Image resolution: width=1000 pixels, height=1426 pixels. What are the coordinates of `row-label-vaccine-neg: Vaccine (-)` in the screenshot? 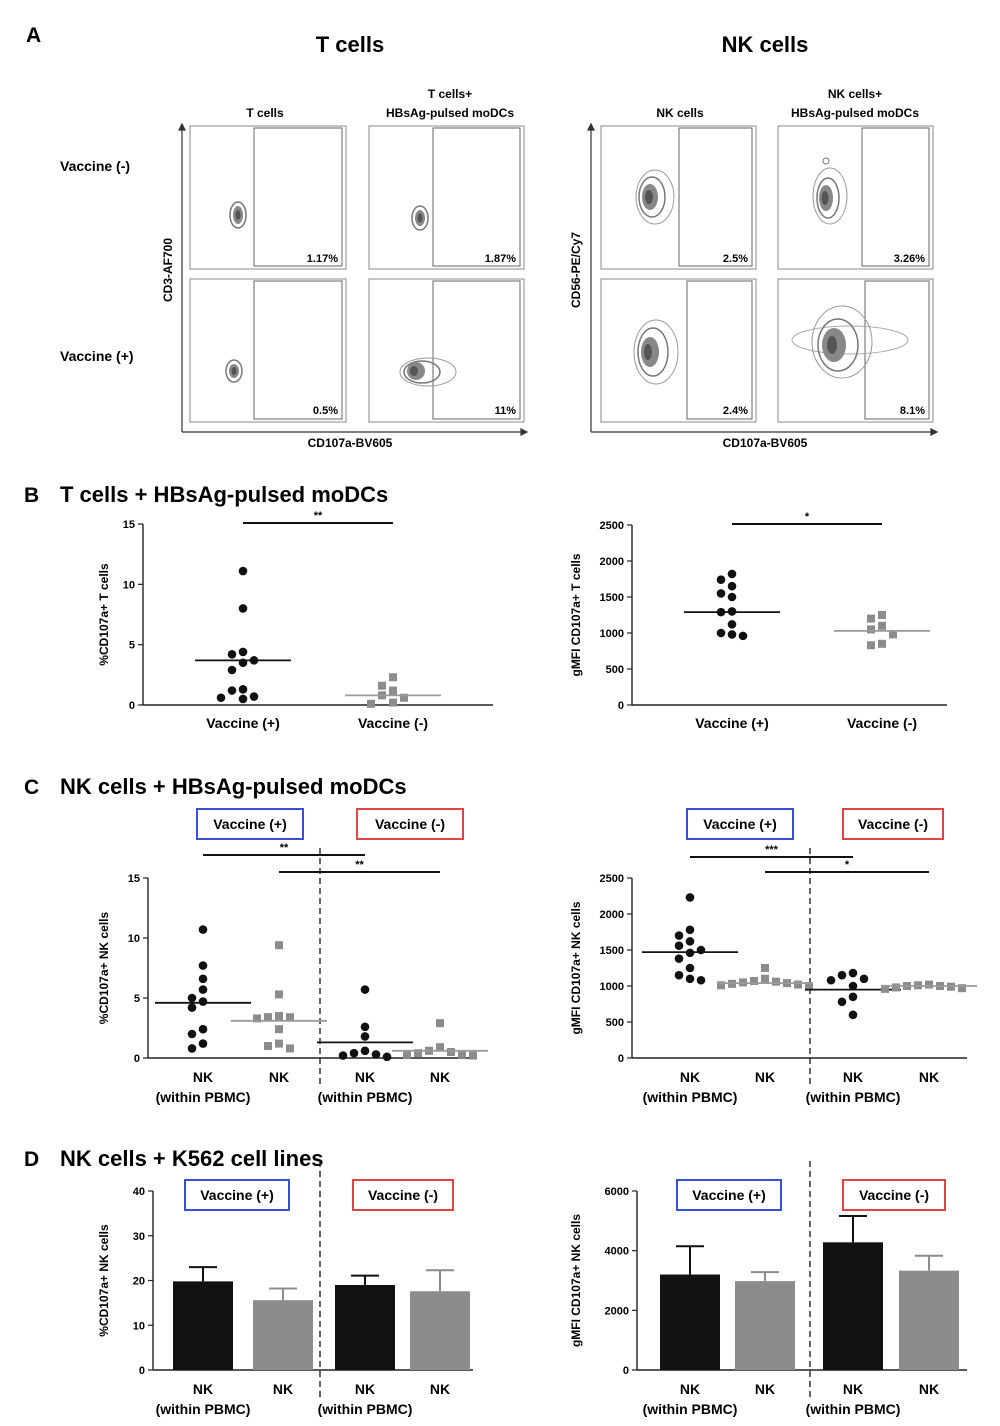 It's located at (95, 166).